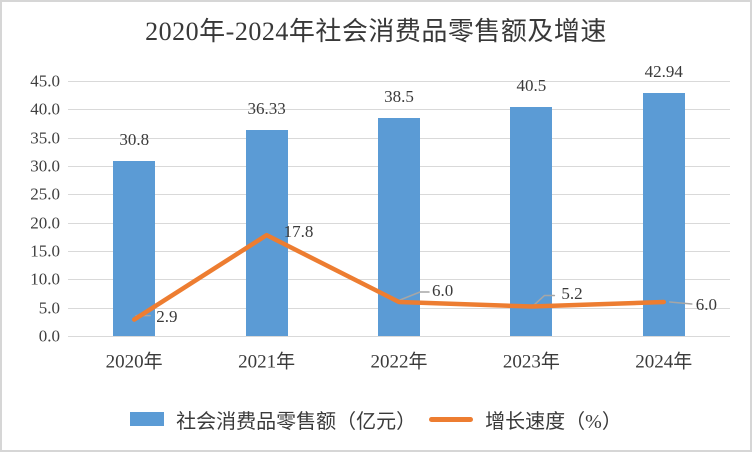 This screenshot has height=452, width=752. I want to click on bar-swatch-icon, so click(147, 419).